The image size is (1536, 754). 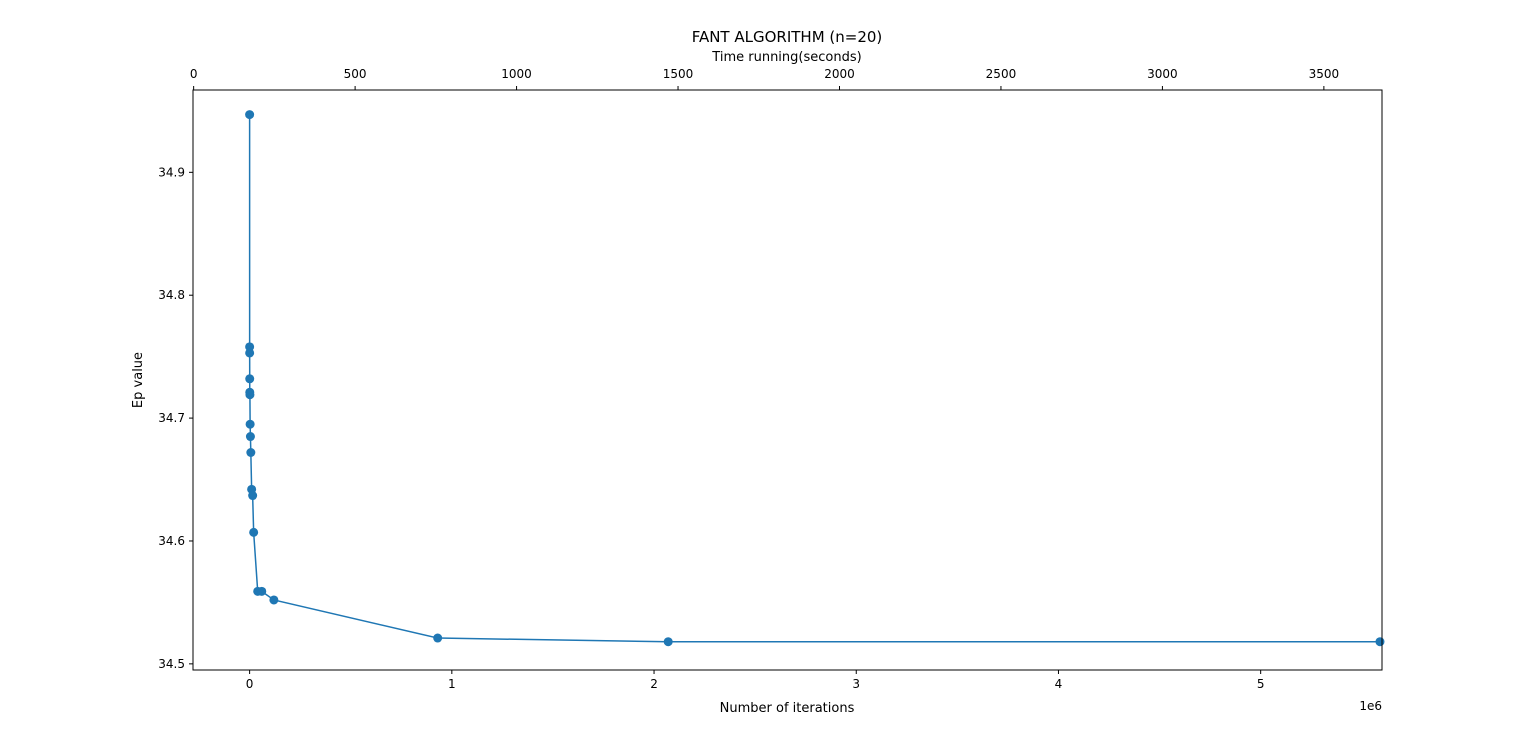 What do you see at coordinates (654, 684) in the screenshot?
I see `x-tick-label: 2` at bounding box center [654, 684].